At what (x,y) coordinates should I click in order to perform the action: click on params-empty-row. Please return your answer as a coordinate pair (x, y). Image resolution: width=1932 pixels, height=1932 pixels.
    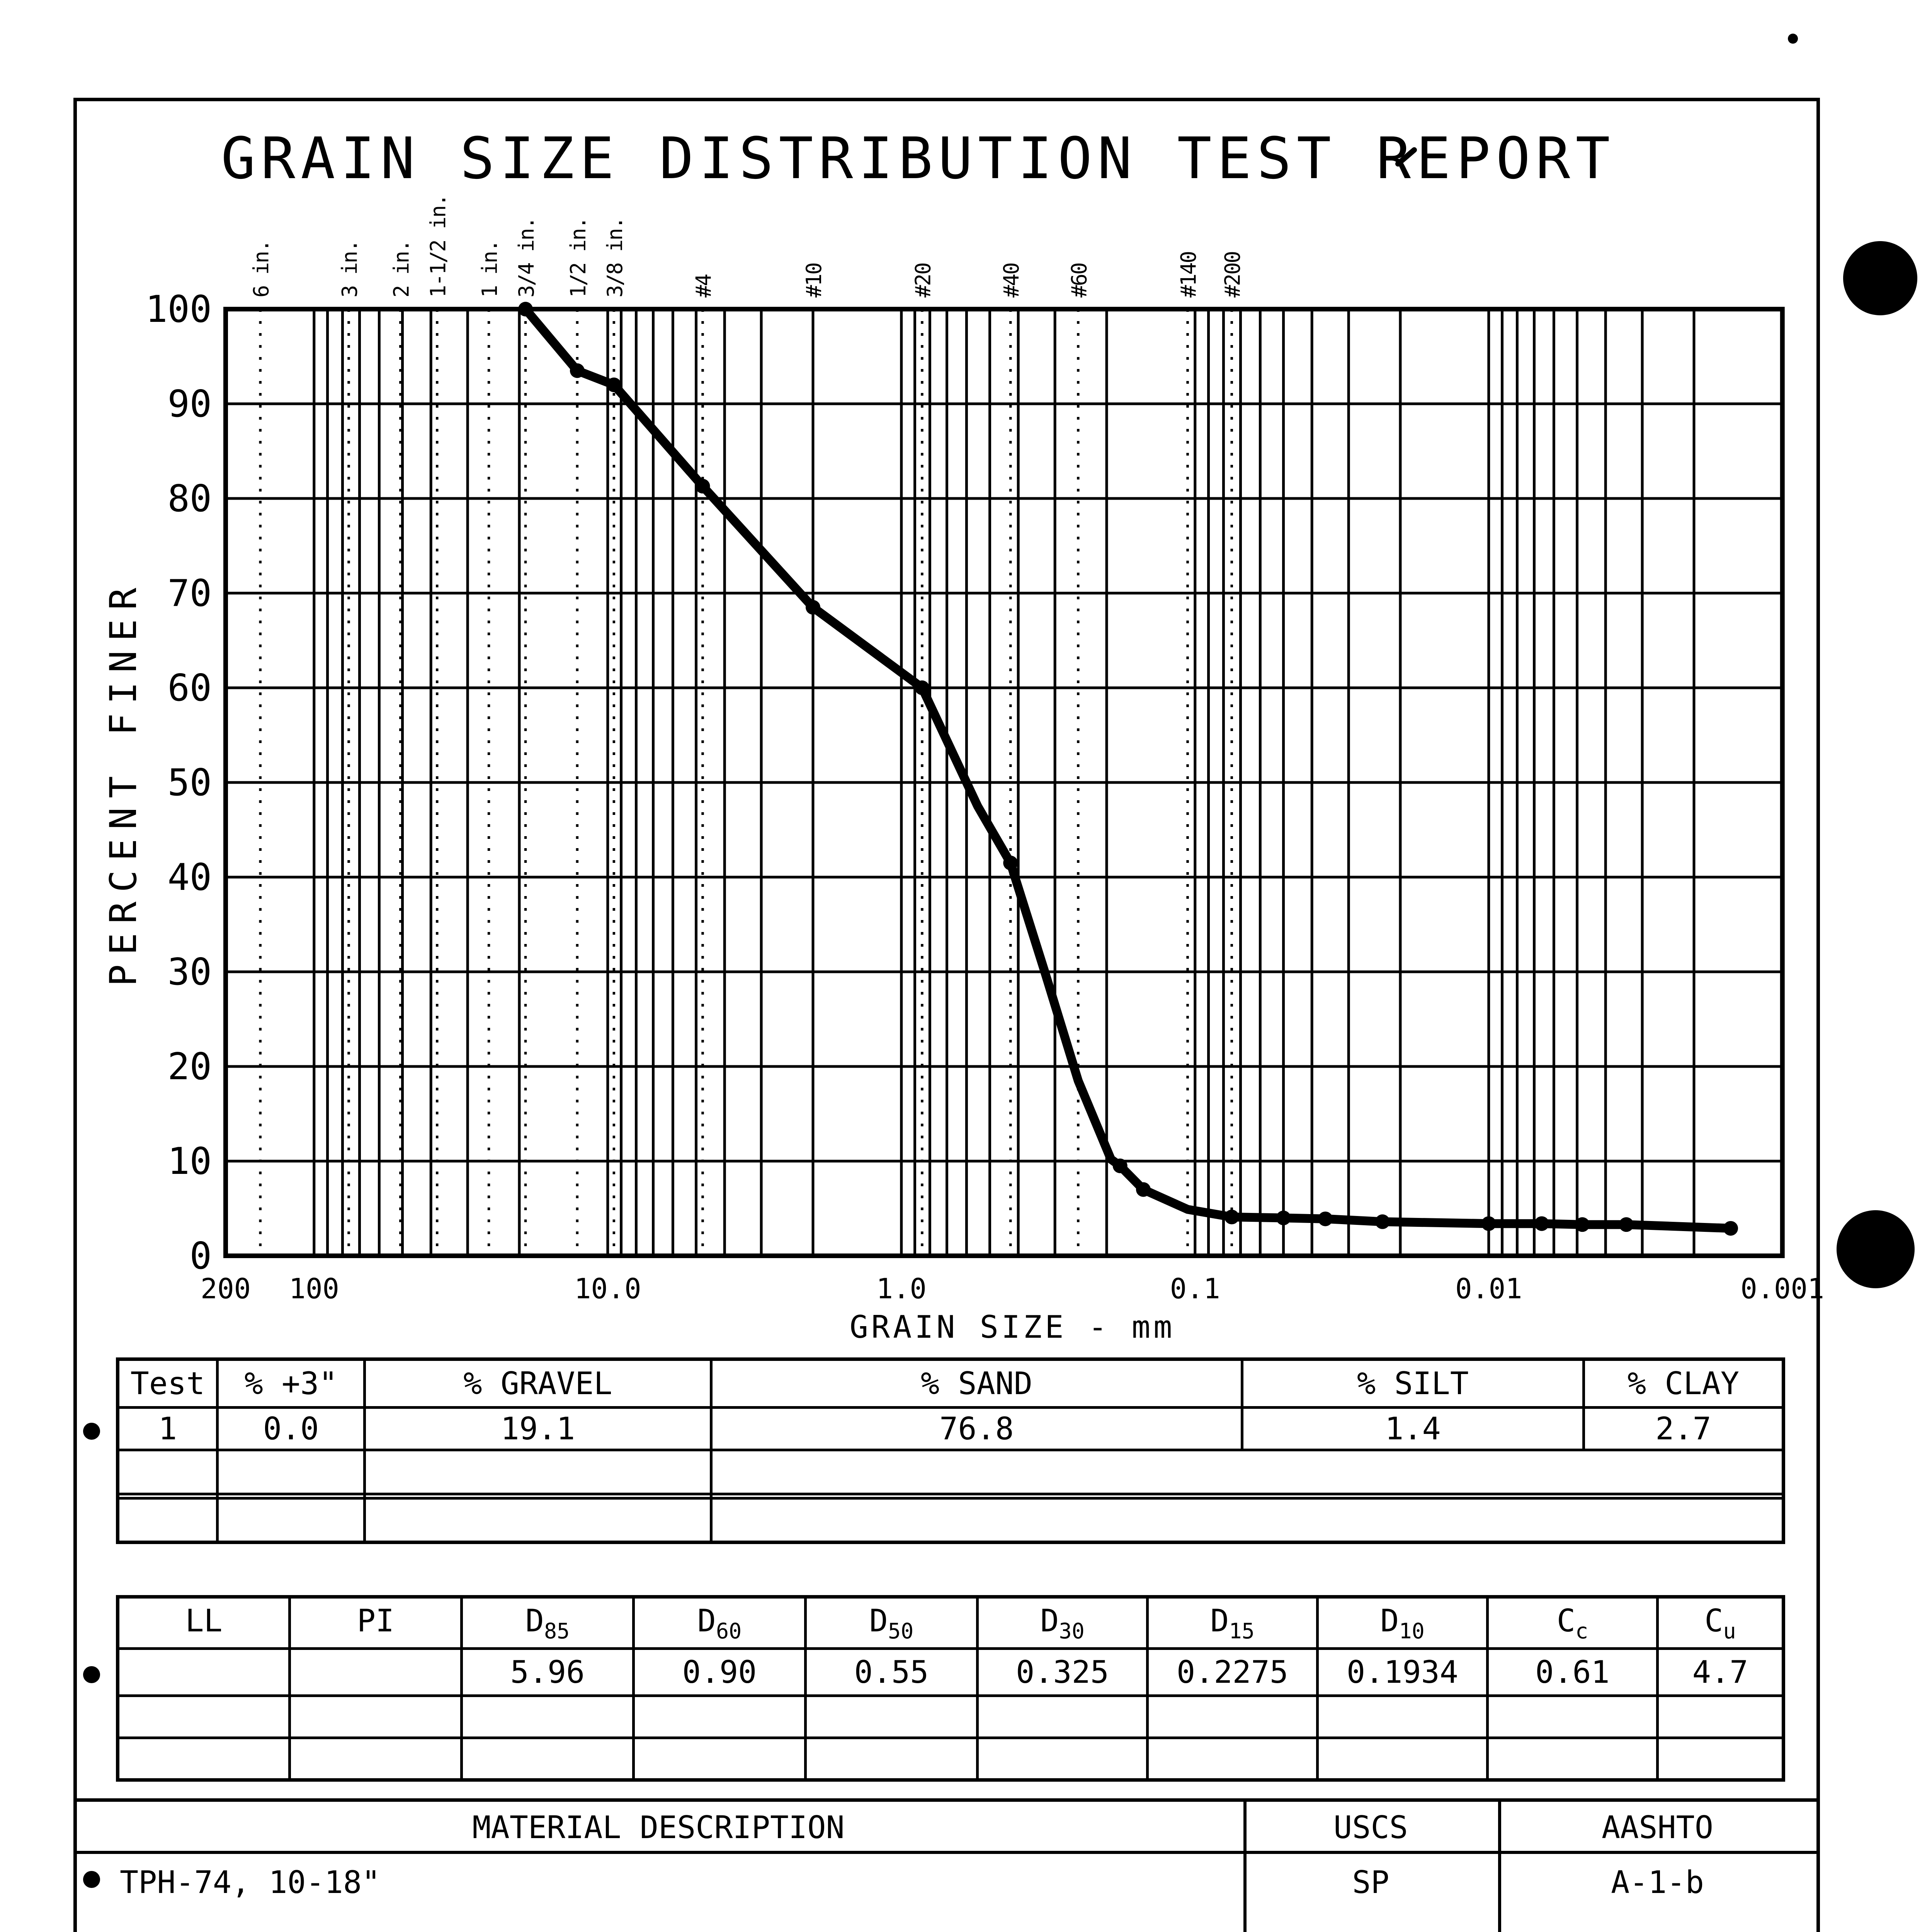
    Looking at the image, I should click on (950, 1758).